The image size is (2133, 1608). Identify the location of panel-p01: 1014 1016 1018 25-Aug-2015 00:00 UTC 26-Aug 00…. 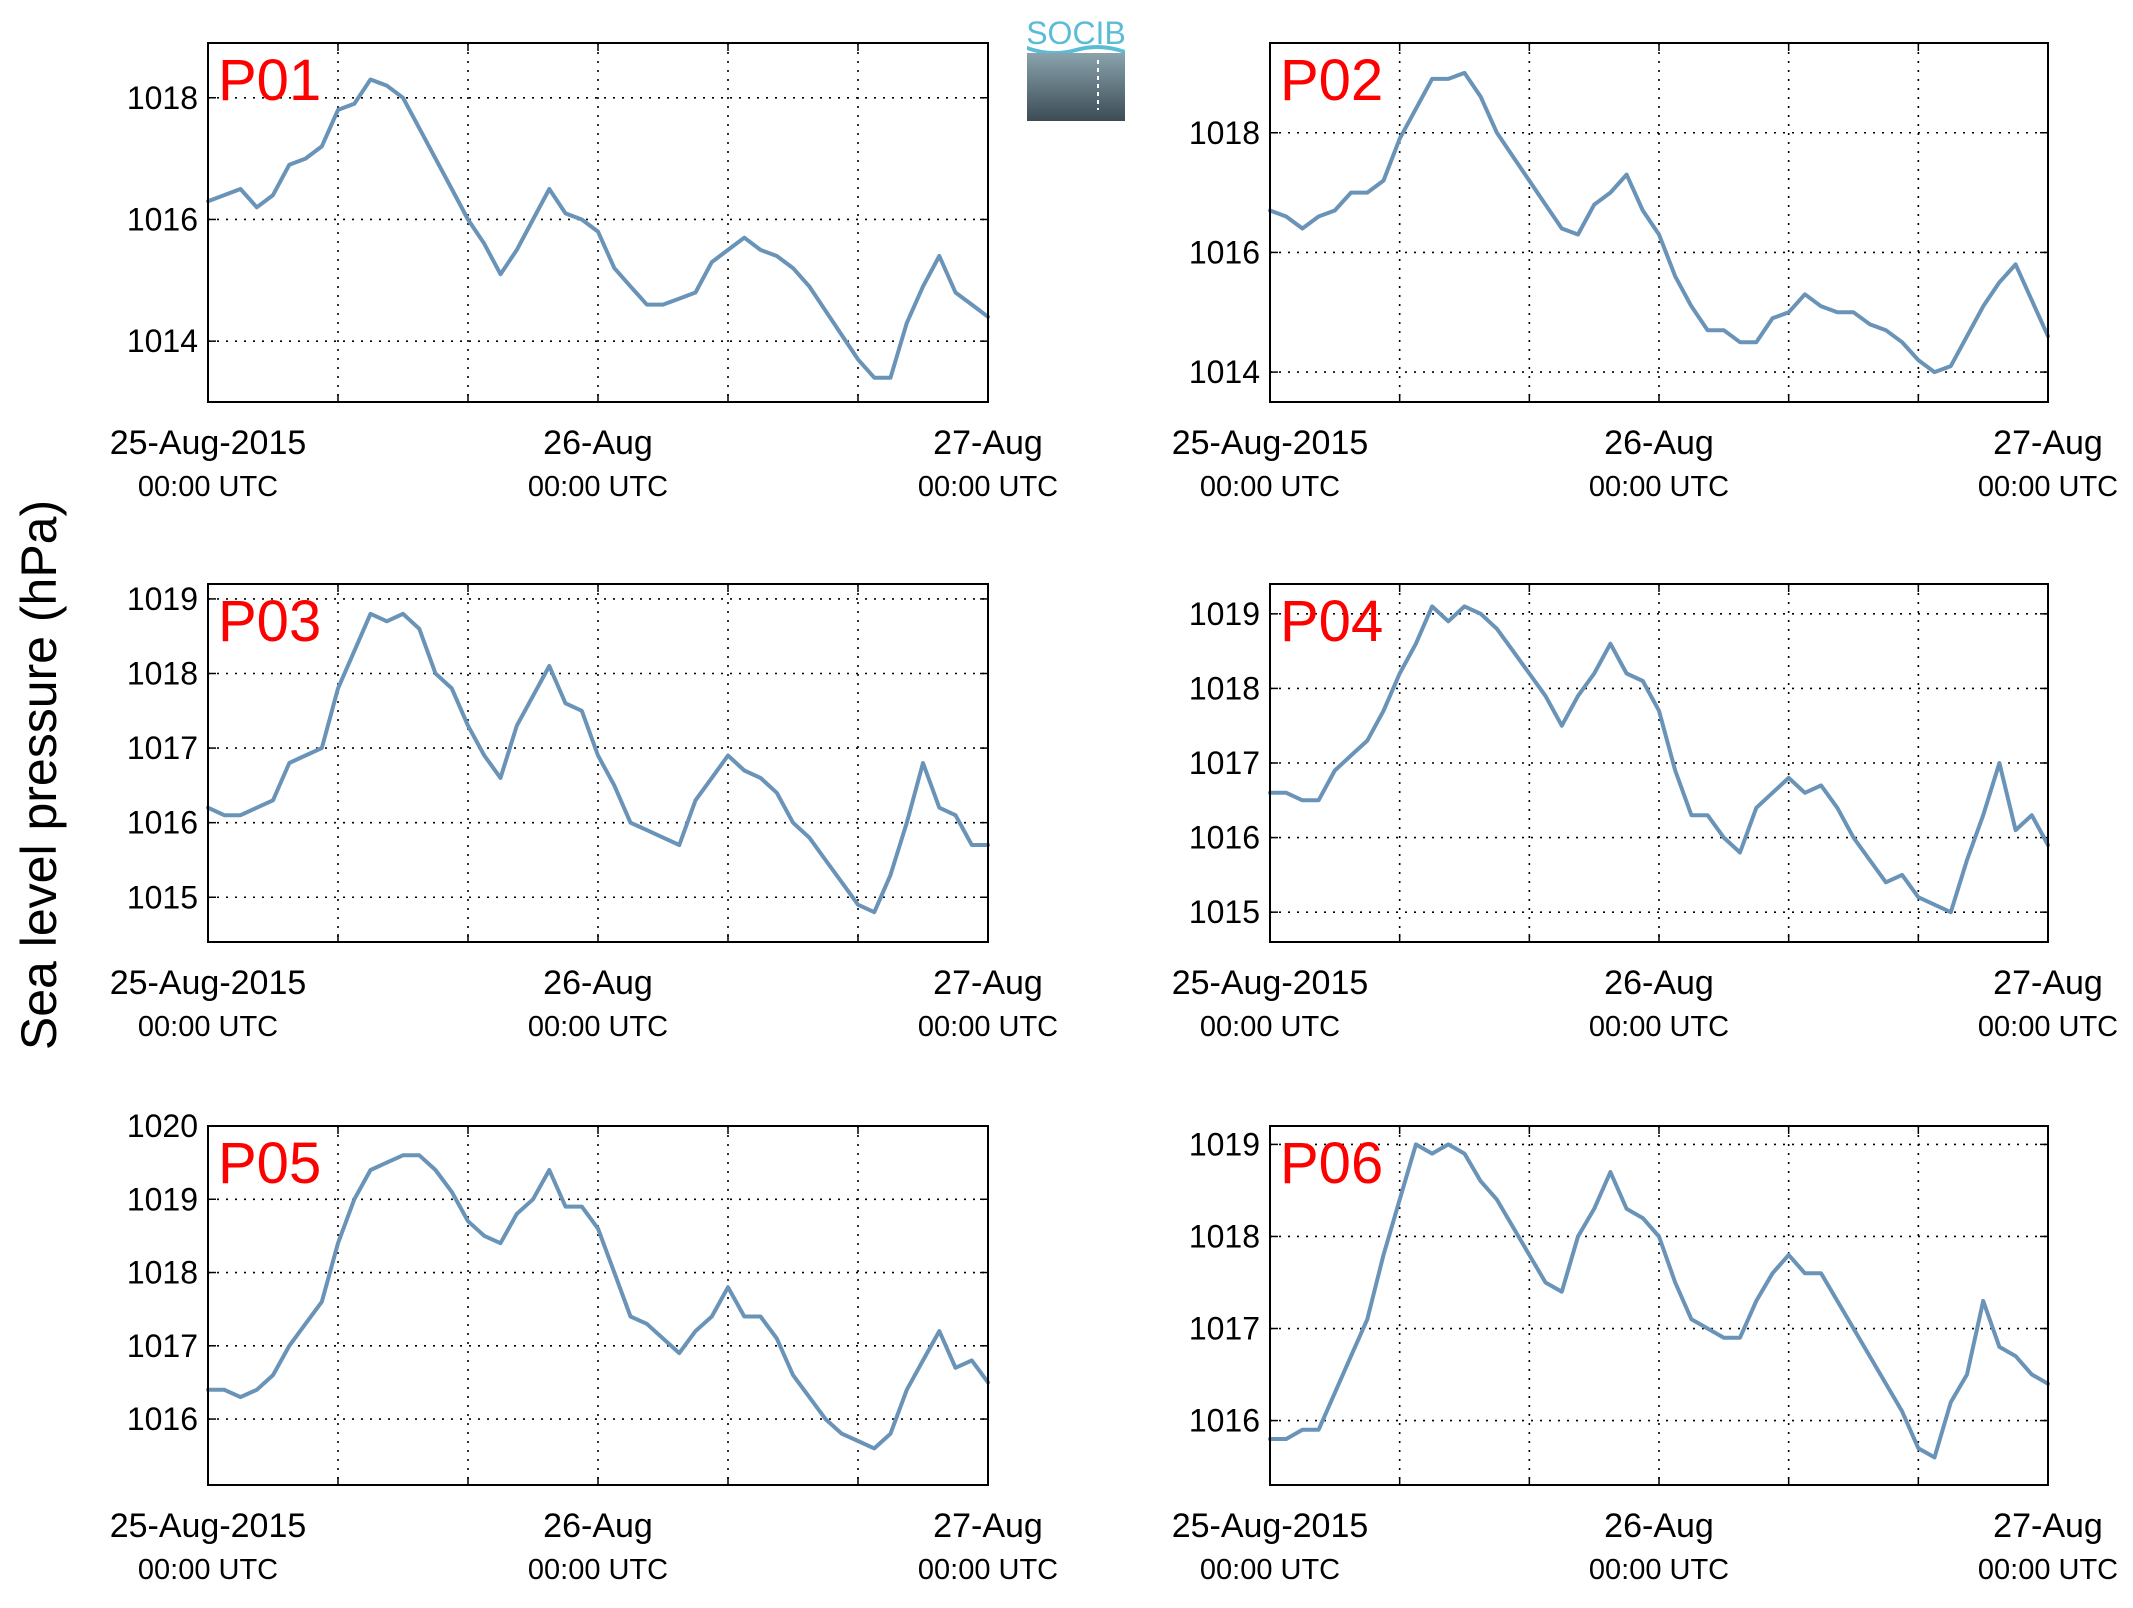
(584, 272).